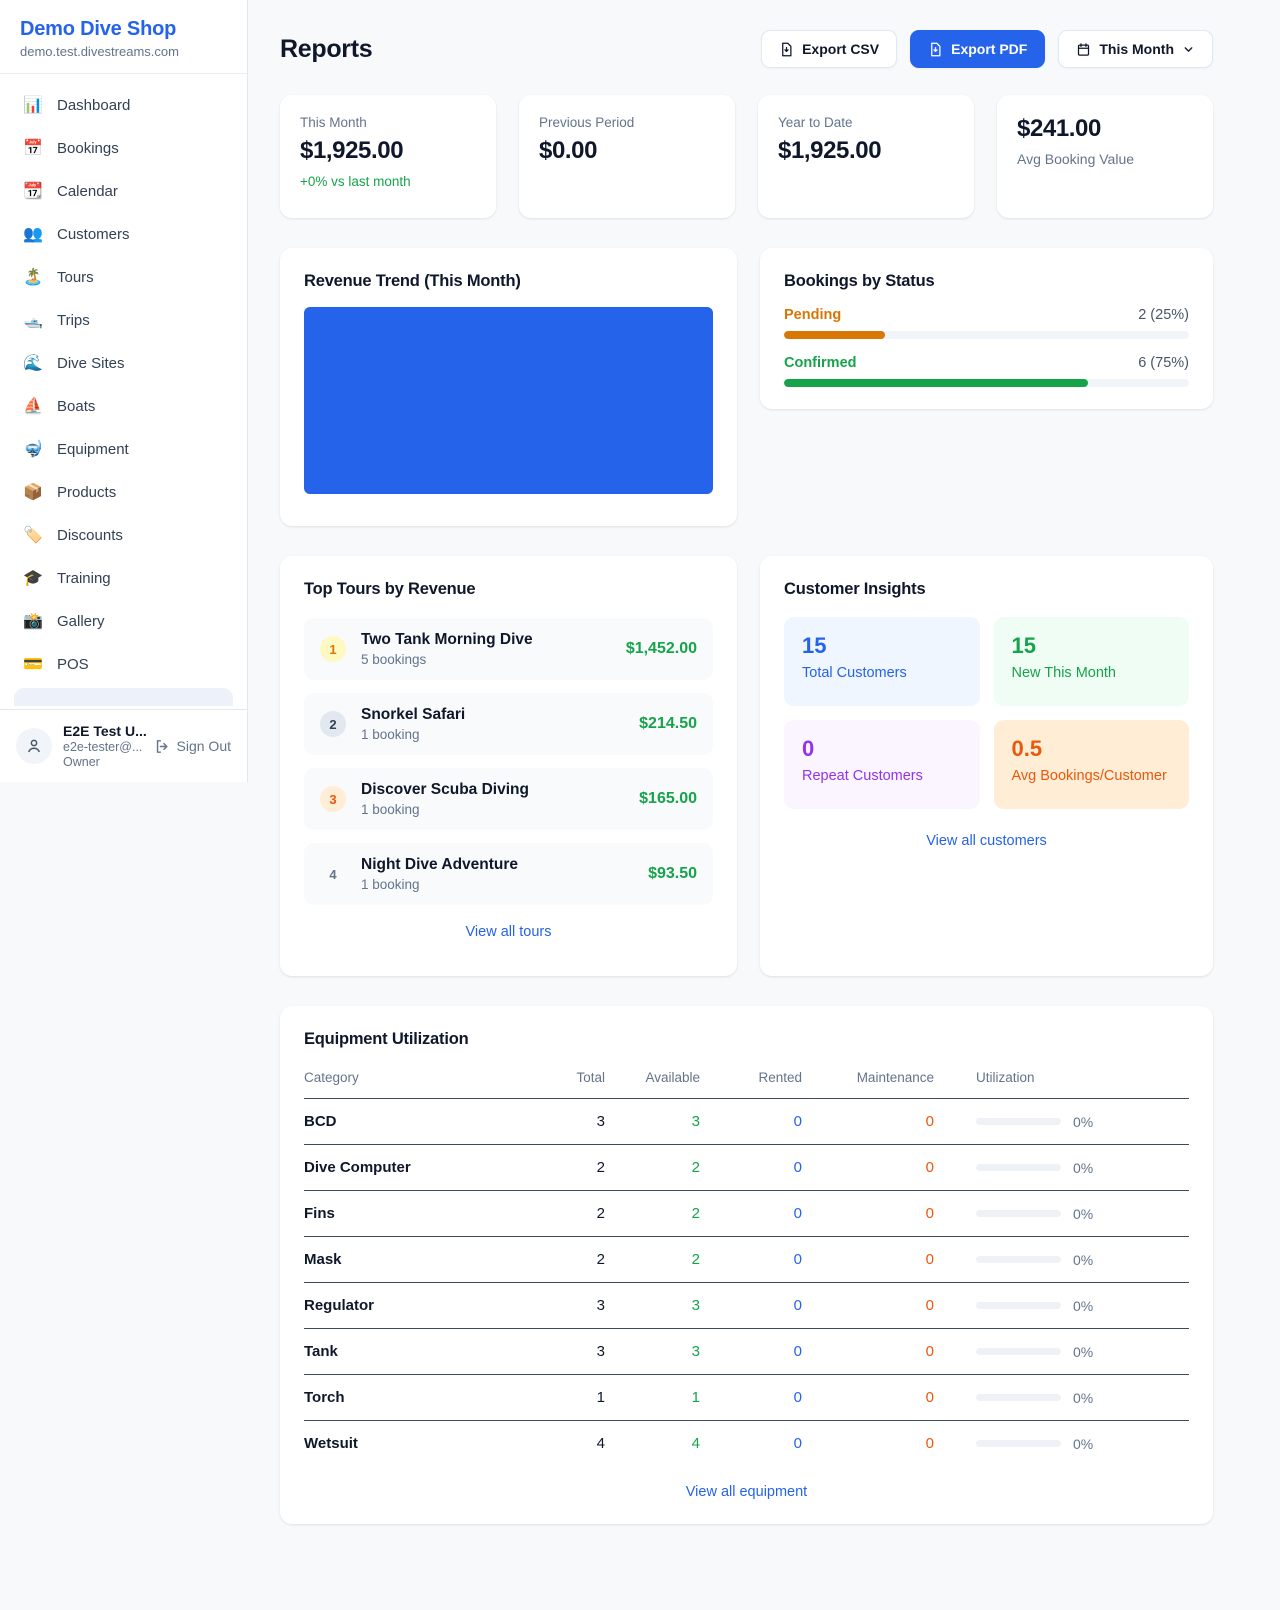  I want to click on tour-name: Two Tank Morning Dive, so click(447, 639).